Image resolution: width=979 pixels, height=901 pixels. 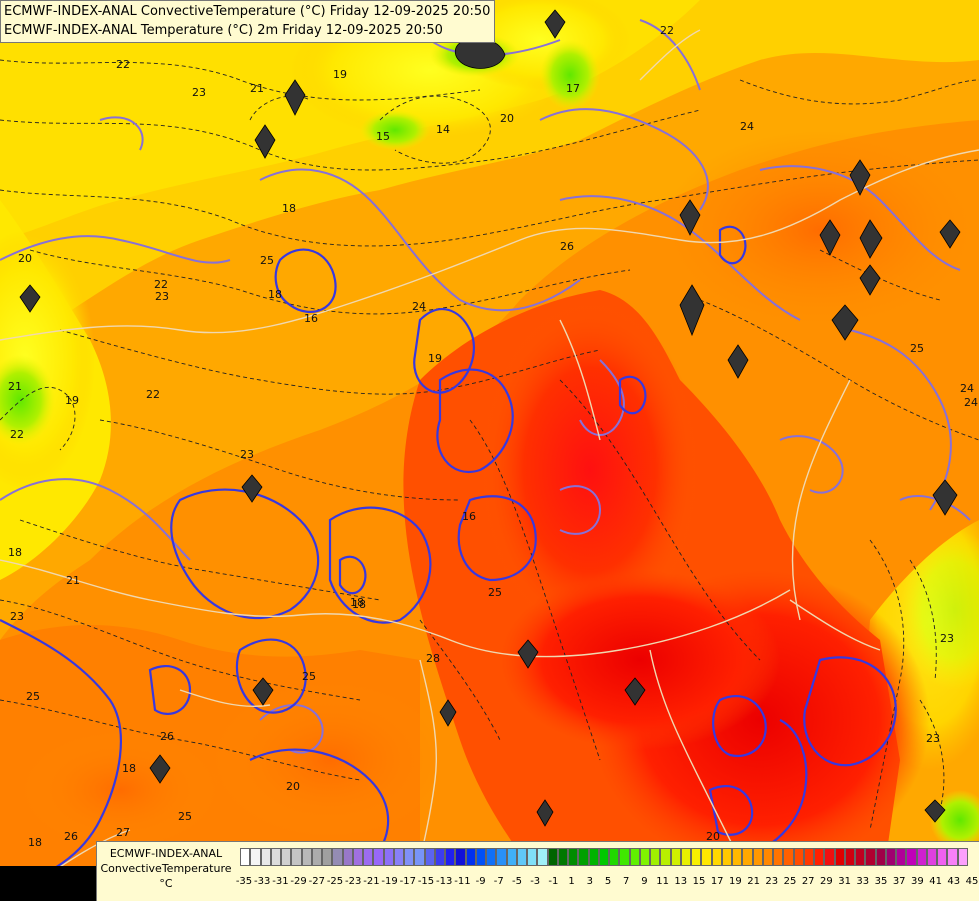 I want to click on contour-label: 14, so click(x=443, y=129).